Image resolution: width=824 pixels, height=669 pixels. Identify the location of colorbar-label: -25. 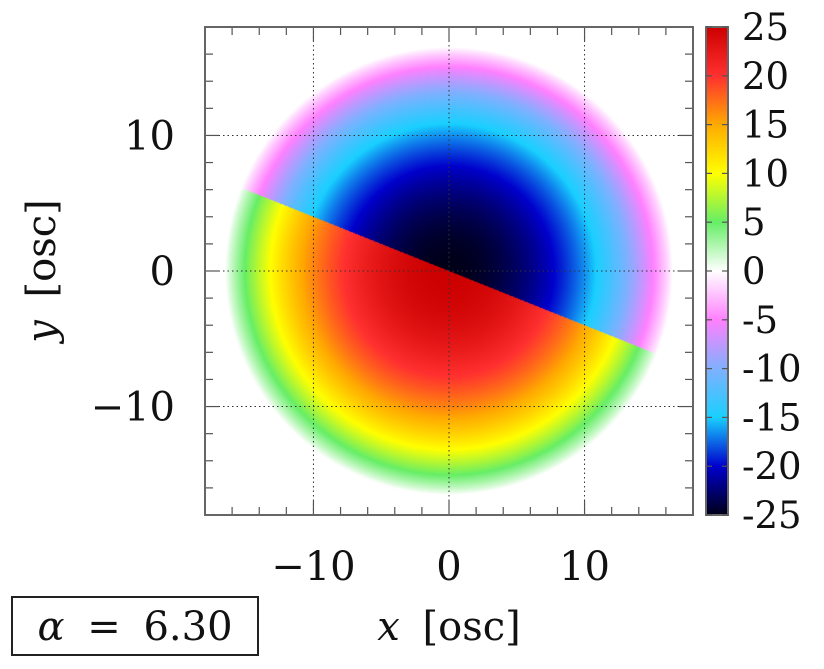
(772, 515).